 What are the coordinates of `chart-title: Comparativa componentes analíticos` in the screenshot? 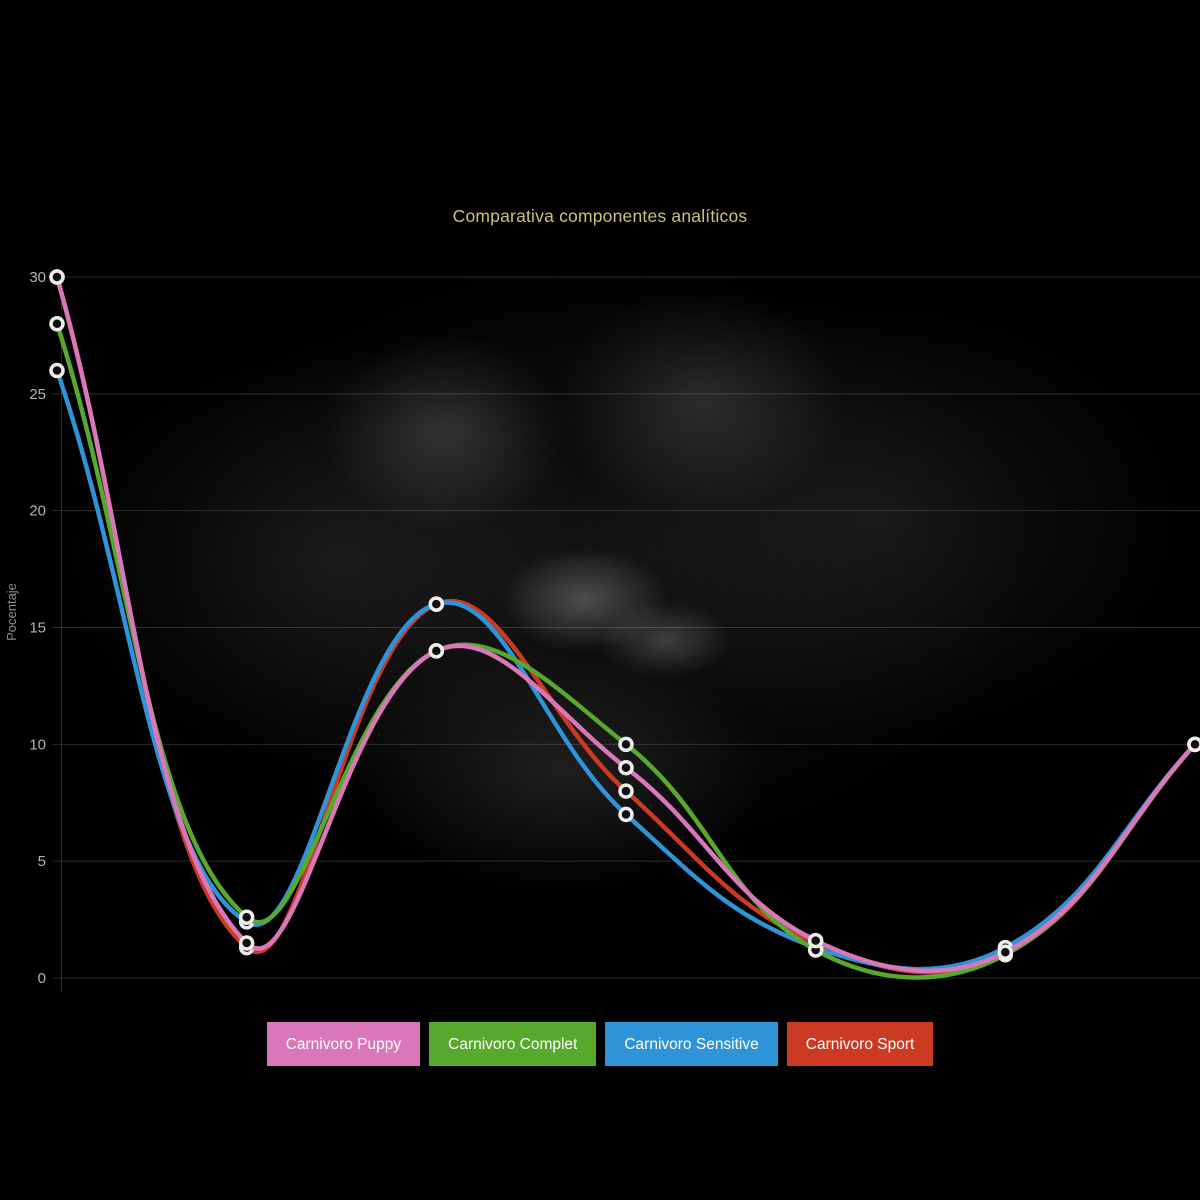 It's located at (600, 216).